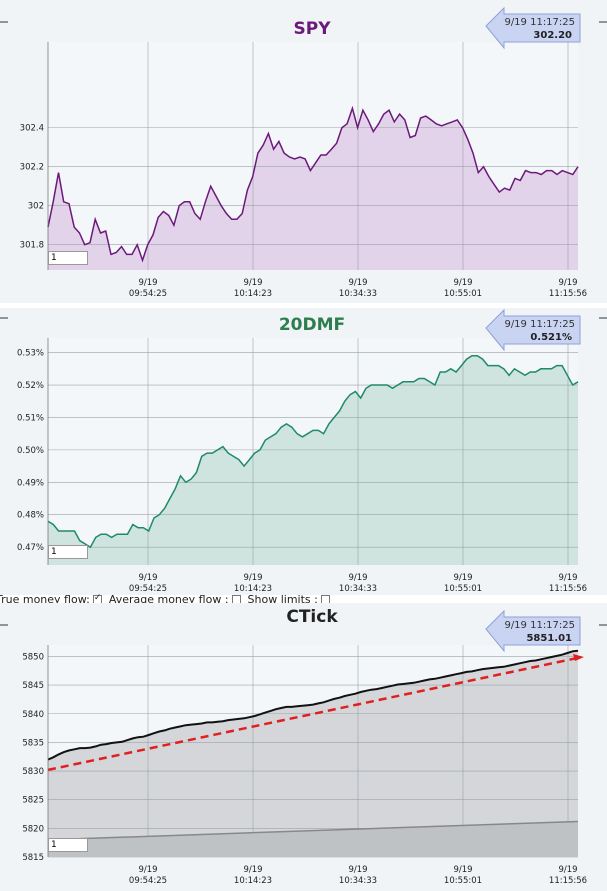 The image size is (607, 891). I want to click on spy-value-badge: 9/19 11:17:25 302.20, so click(533, 28).